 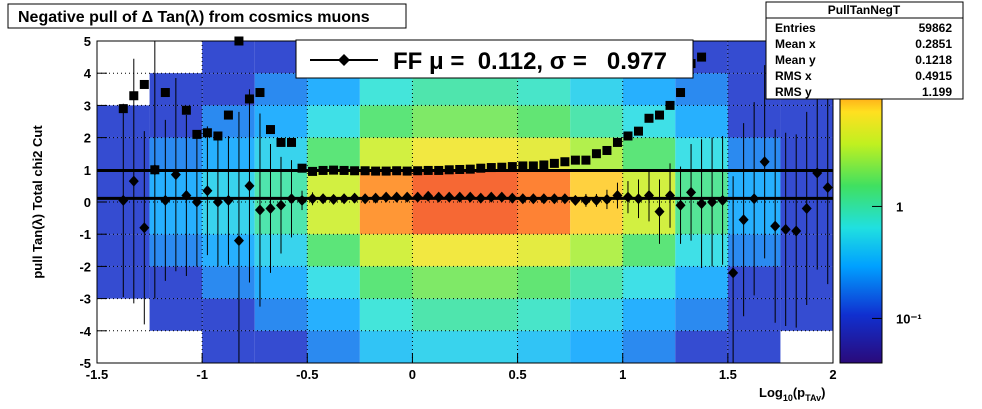 What do you see at coordinates (87, 105) in the screenshot?
I see `y-tick-label: 3` at bounding box center [87, 105].